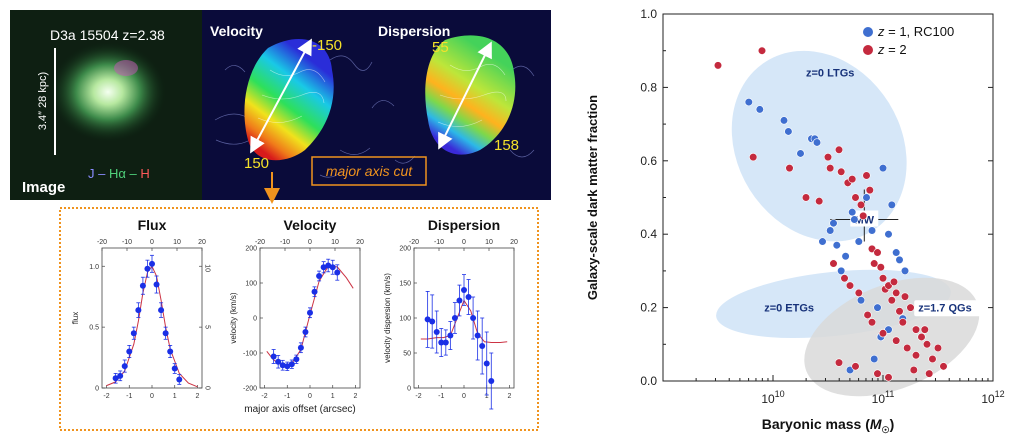  What do you see at coordinates (828, 425) in the screenshot?
I see `x-axis-label: Baryonic mass (M☉)` at bounding box center [828, 425].